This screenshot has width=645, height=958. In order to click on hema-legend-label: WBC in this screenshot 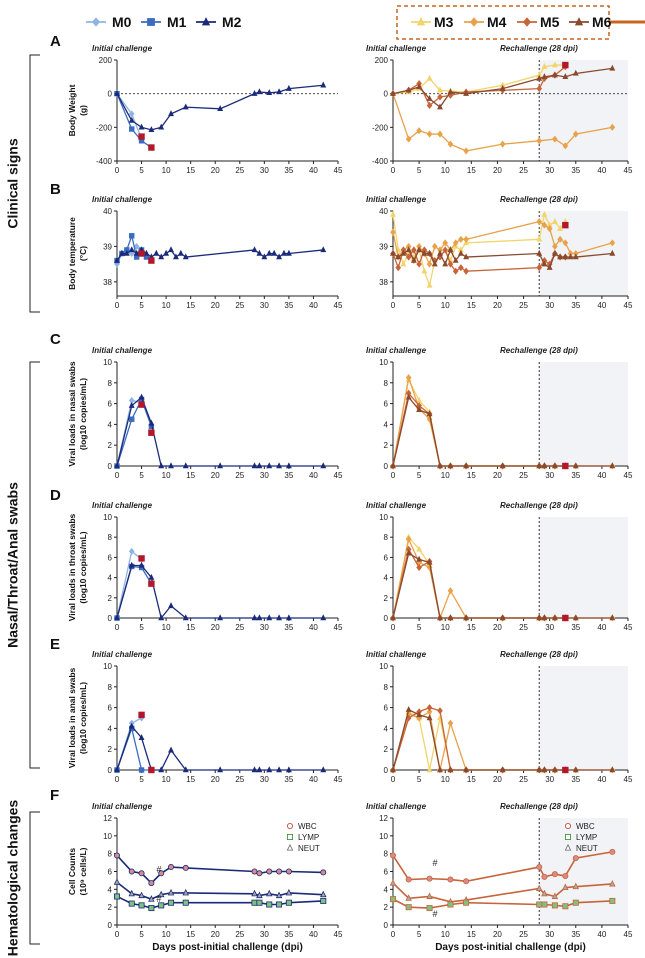, I will do `click(585, 826)`.